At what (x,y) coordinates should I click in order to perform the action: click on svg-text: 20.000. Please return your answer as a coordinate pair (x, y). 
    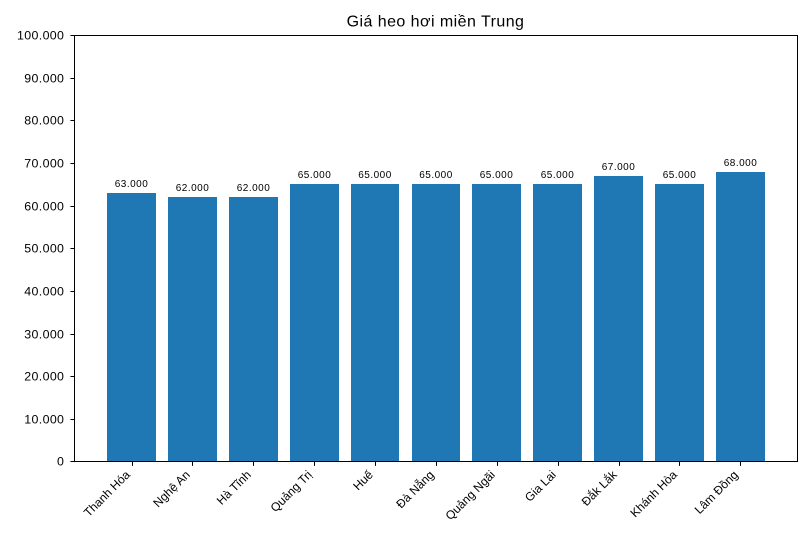
    Looking at the image, I should click on (44, 377).